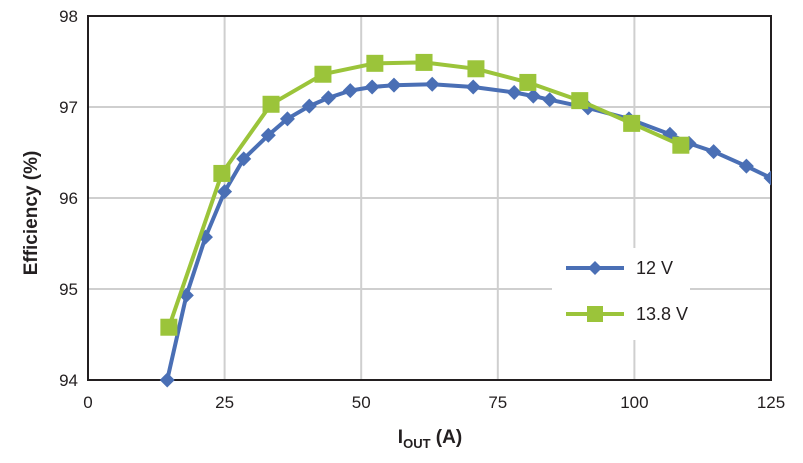  What do you see at coordinates (417, 443) in the screenshot?
I see `x-axis-title-subscript: OUT` at bounding box center [417, 443].